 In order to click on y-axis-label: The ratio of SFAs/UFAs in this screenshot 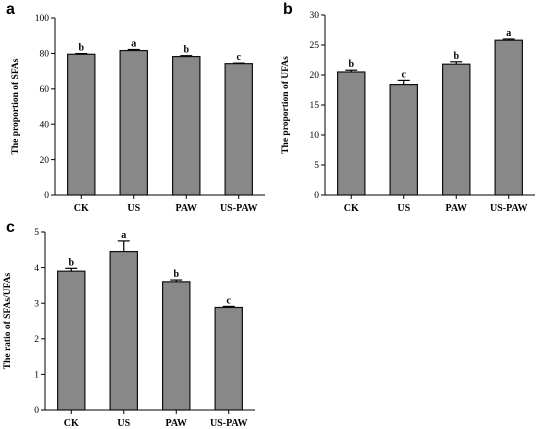, I will do `click(8, 320)`.